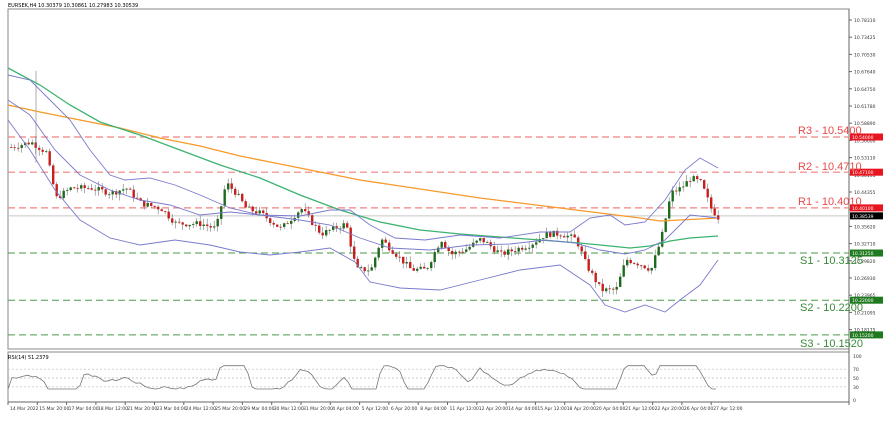 This screenshot has height=424, width=884. Describe the element at coordinates (865, 193) in the screenshot. I see `y-tick-label: 10.44355` at that location.